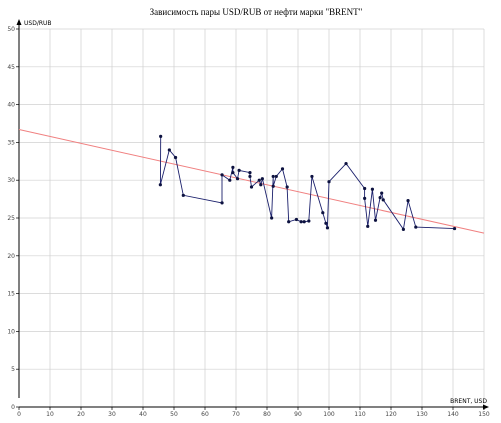 The image size is (501, 423). Describe the element at coordinates (329, 414) in the screenshot. I see `x-tick-label: 100` at that location.